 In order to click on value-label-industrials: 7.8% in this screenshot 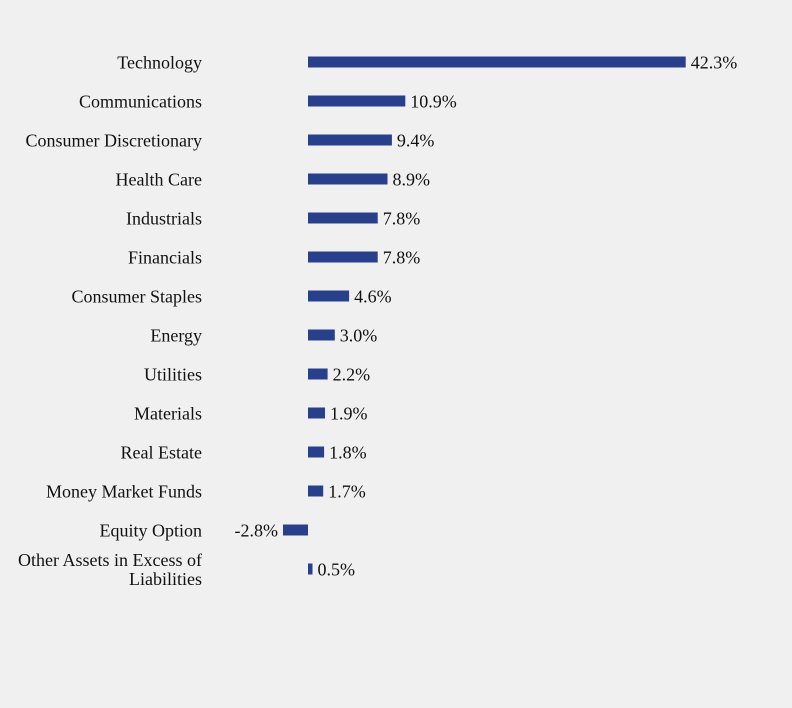, I will do `click(402, 218)`.